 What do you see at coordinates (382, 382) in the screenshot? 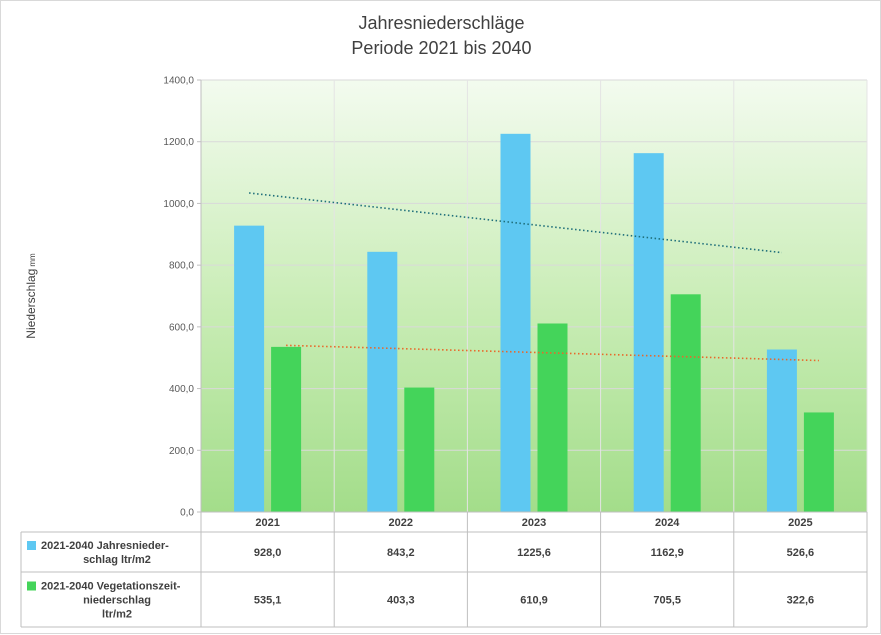
I see `bar-2022-s1` at bounding box center [382, 382].